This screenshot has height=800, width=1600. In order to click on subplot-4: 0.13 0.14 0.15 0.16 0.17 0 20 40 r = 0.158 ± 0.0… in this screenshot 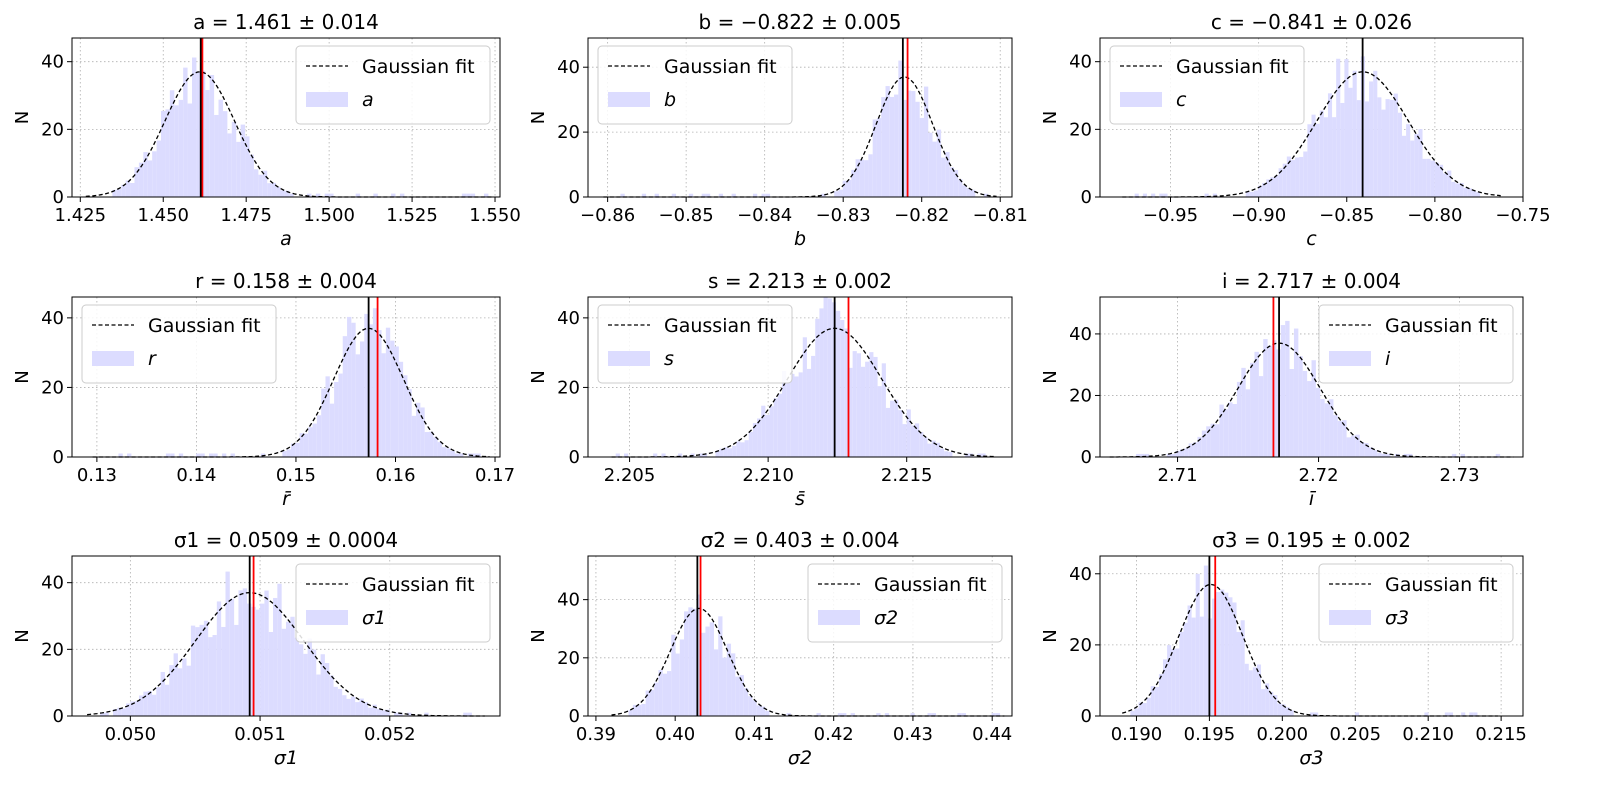, I will do `click(263, 389)`.